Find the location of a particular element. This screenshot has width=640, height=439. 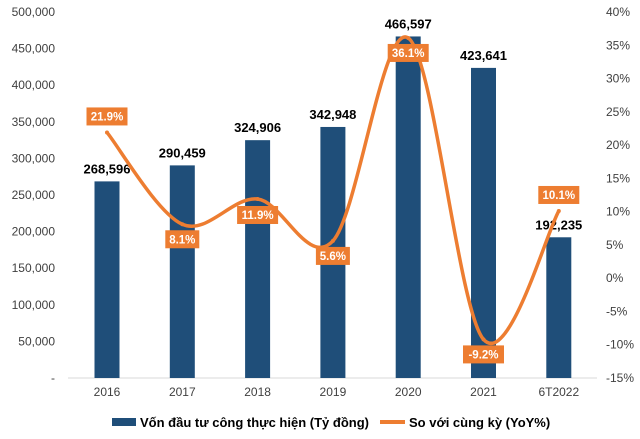

bar-data-label: 268,596 is located at coordinates (107, 168).